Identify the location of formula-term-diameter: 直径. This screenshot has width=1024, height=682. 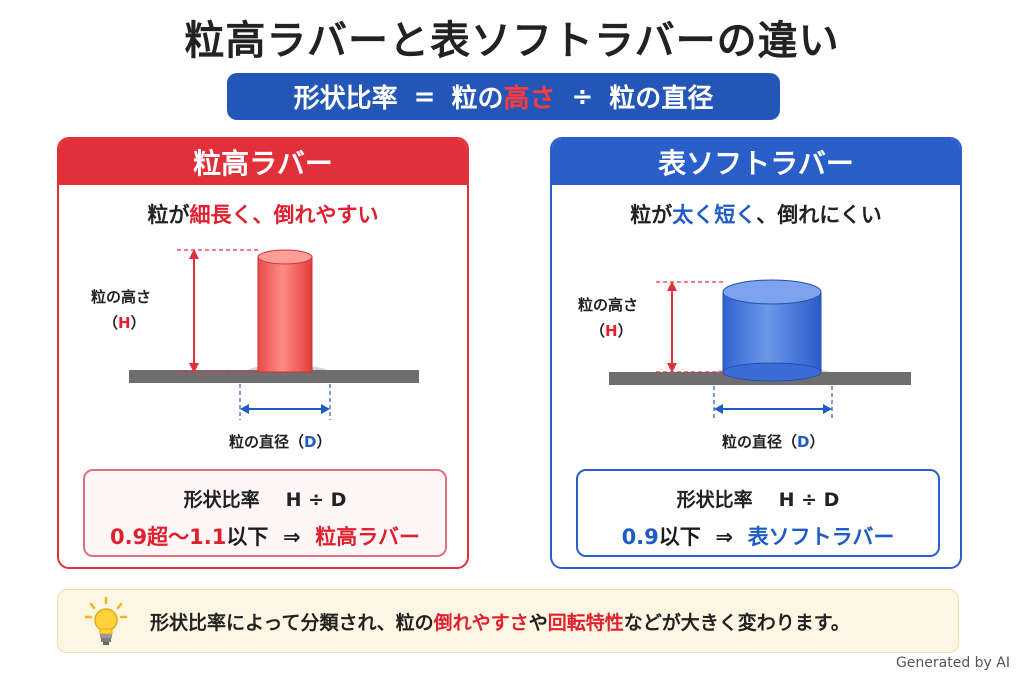
(687, 99).